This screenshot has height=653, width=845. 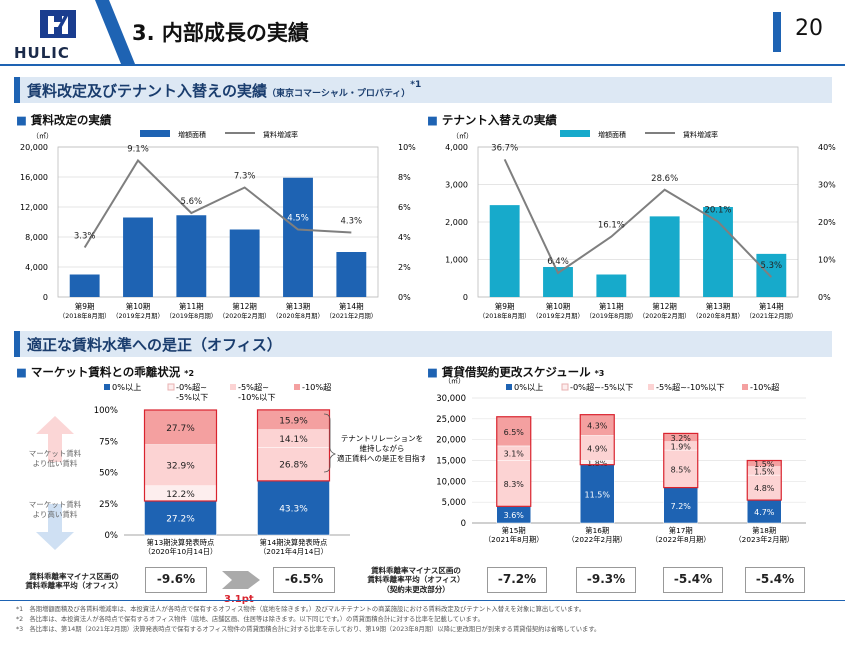 What do you see at coordinates (55, 439) in the screenshot?
I see `arrow-up-icon` at bounding box center [55, 439].